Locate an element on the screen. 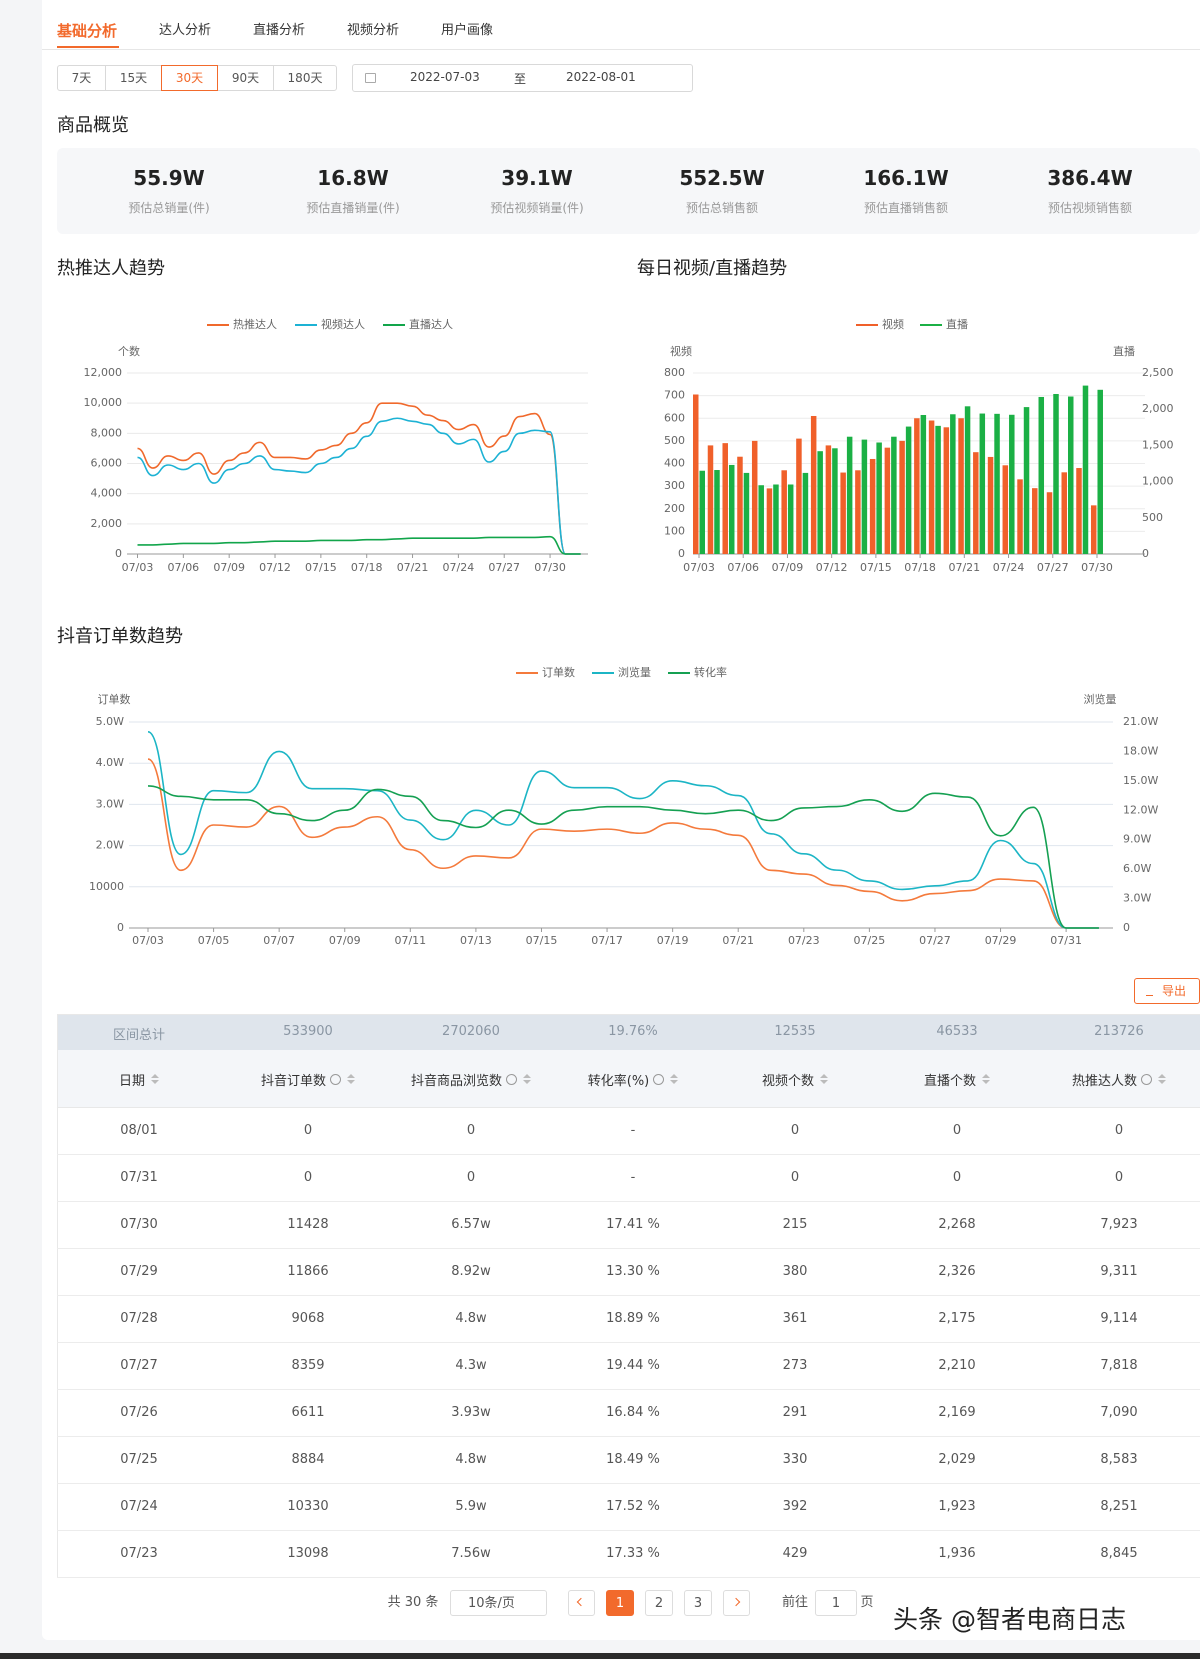 The width and height of the screenshot is (1200, 1659). goto-suffix: 页 is located at coordinates (867, 1602).